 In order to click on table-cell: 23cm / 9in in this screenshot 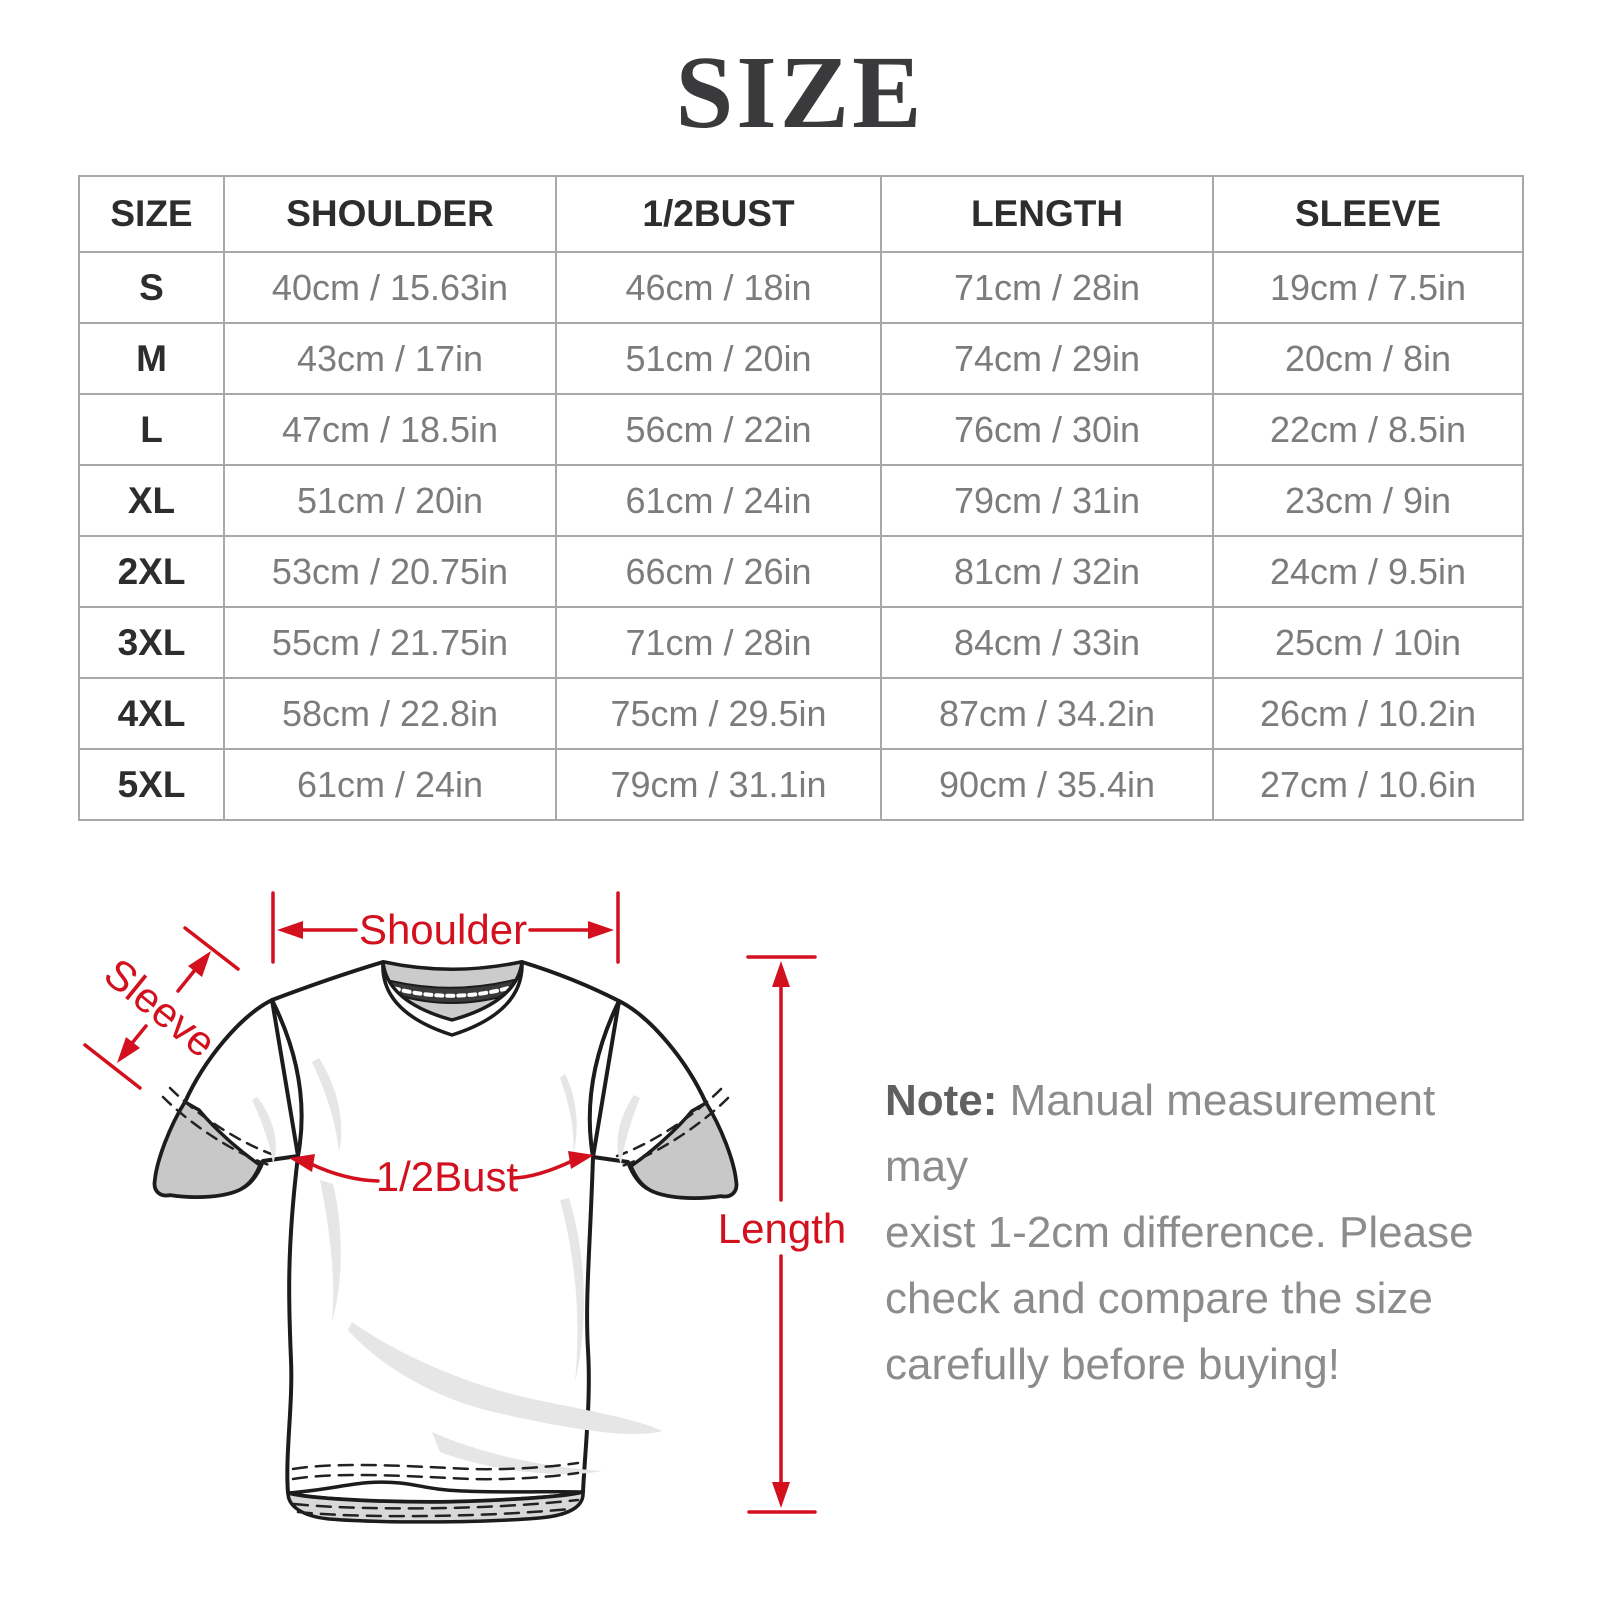, I will do `click(1368, 500)`.